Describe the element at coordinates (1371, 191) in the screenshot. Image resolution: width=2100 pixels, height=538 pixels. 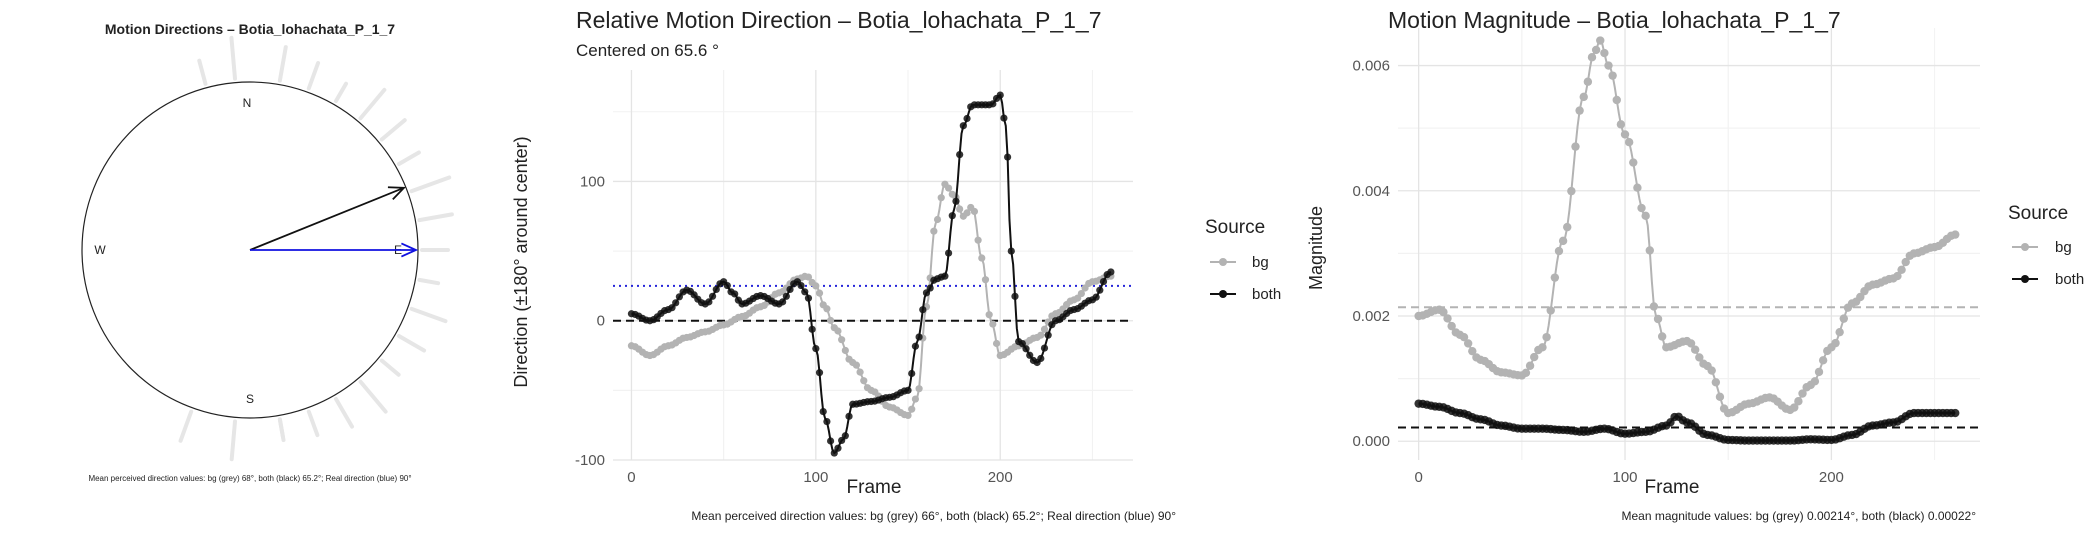
I see `y-tick-label: 0.004` at that location.